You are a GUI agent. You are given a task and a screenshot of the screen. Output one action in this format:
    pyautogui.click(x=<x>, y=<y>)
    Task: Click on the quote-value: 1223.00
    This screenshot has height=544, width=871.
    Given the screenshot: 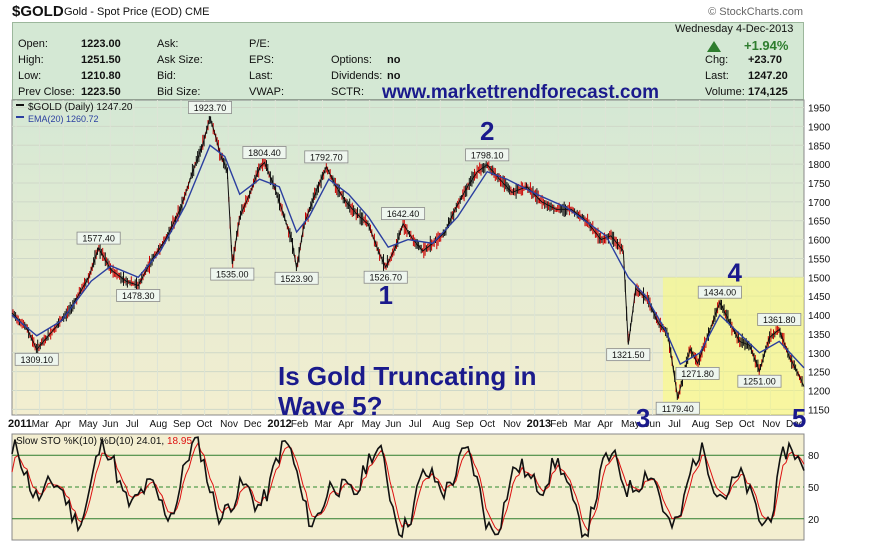 What is the action you would take?
    pyautogui.click(x=101, y=44)
    